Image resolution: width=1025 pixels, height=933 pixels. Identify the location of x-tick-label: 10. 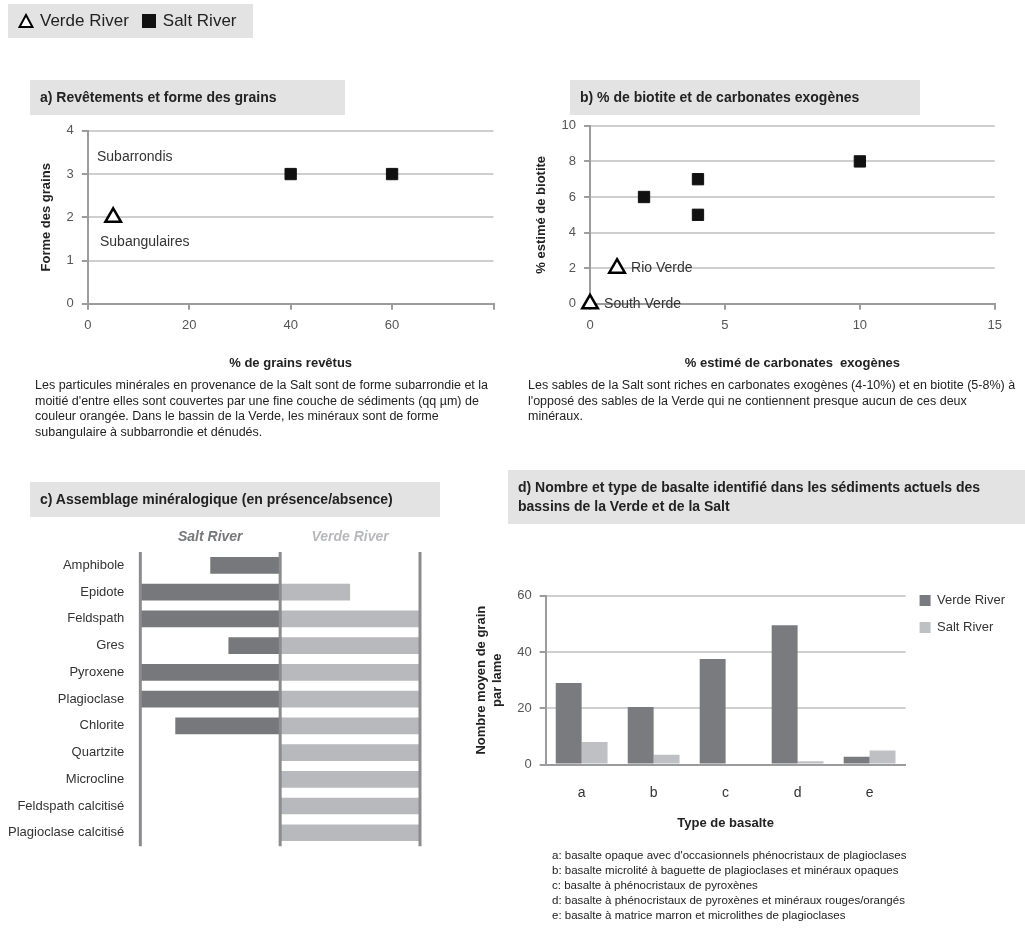
(860, 325).